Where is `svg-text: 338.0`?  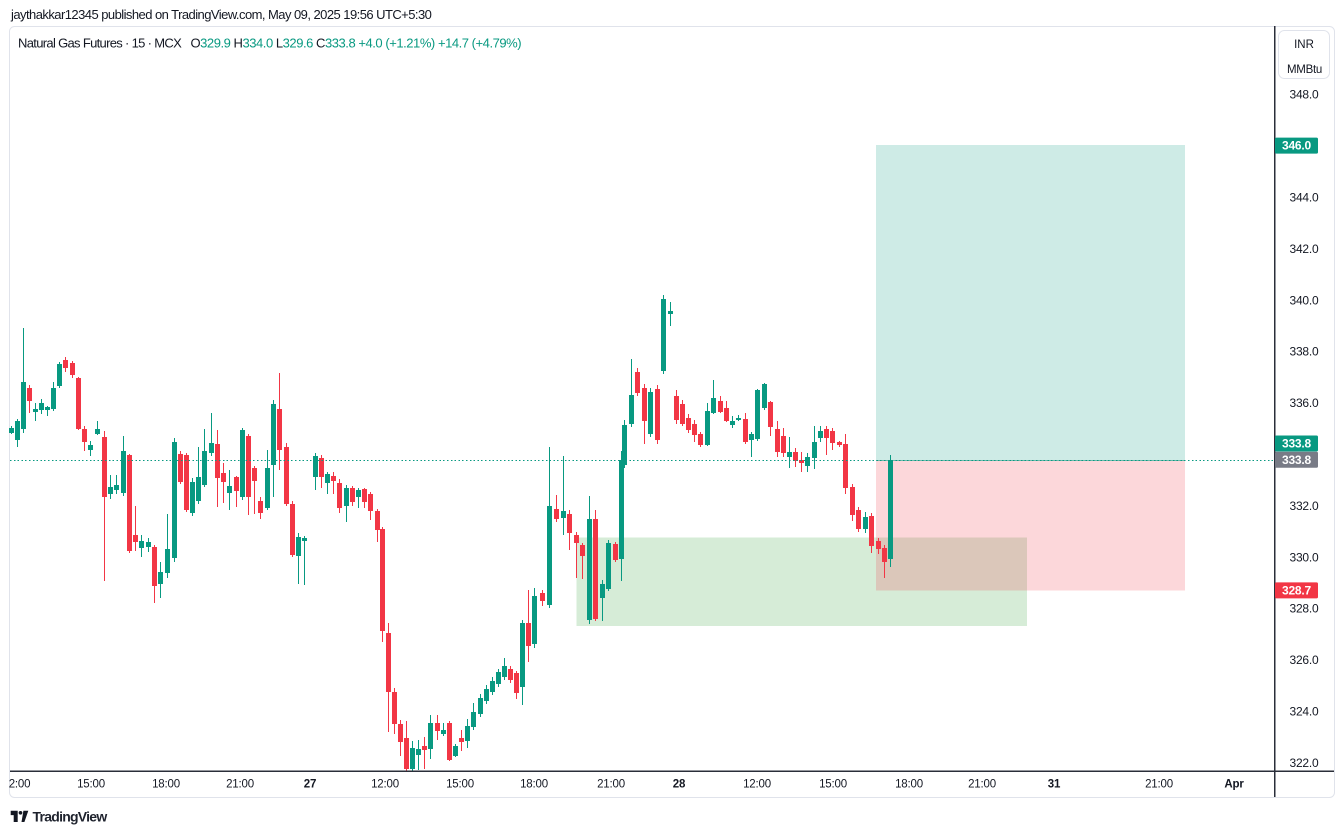
svg-text: 338.0 is located at coordinates (1304, 352).